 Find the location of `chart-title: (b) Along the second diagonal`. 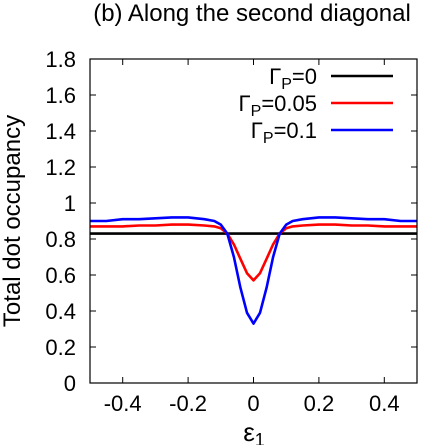

chart-title: (b) Along the second diagonal is located at coordinates (252, 13).